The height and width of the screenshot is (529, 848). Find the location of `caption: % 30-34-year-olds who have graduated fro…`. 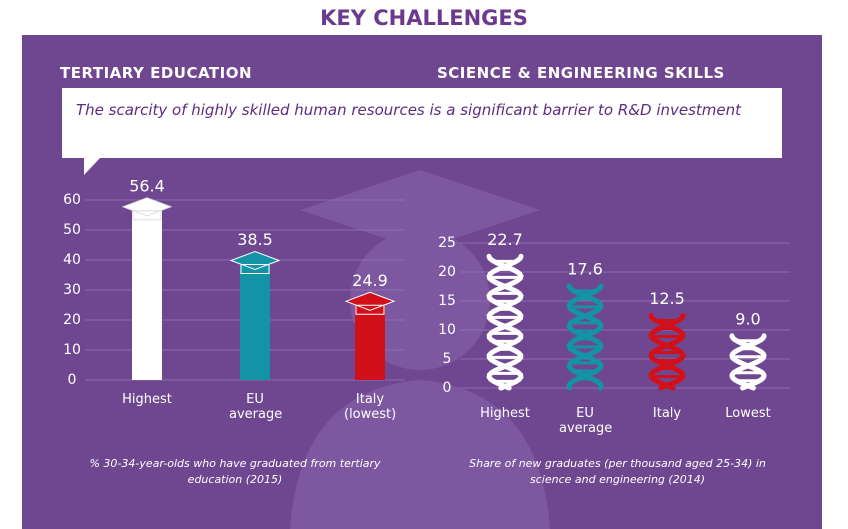

caption: % 30-34-year-olds who have graduated fro… is located at coordinates (235, 471).